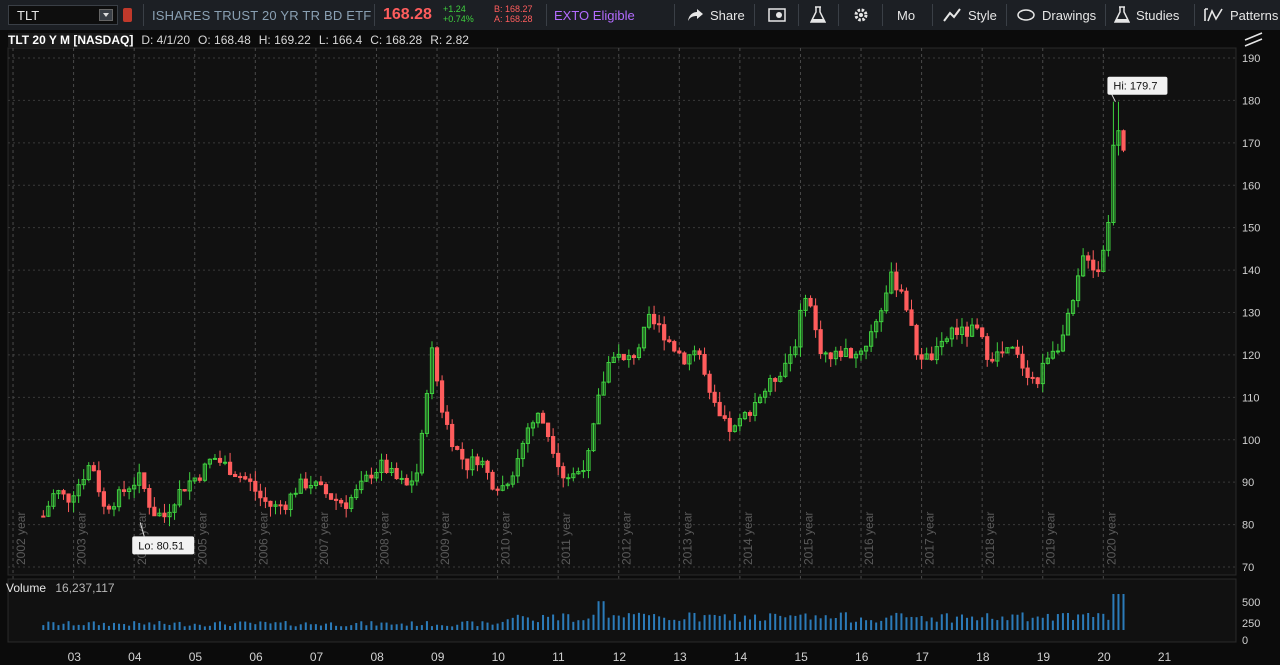  Describe the element at coordinates (263, 538) in the screenshot. I see `year-label: 2006 year` at that location.